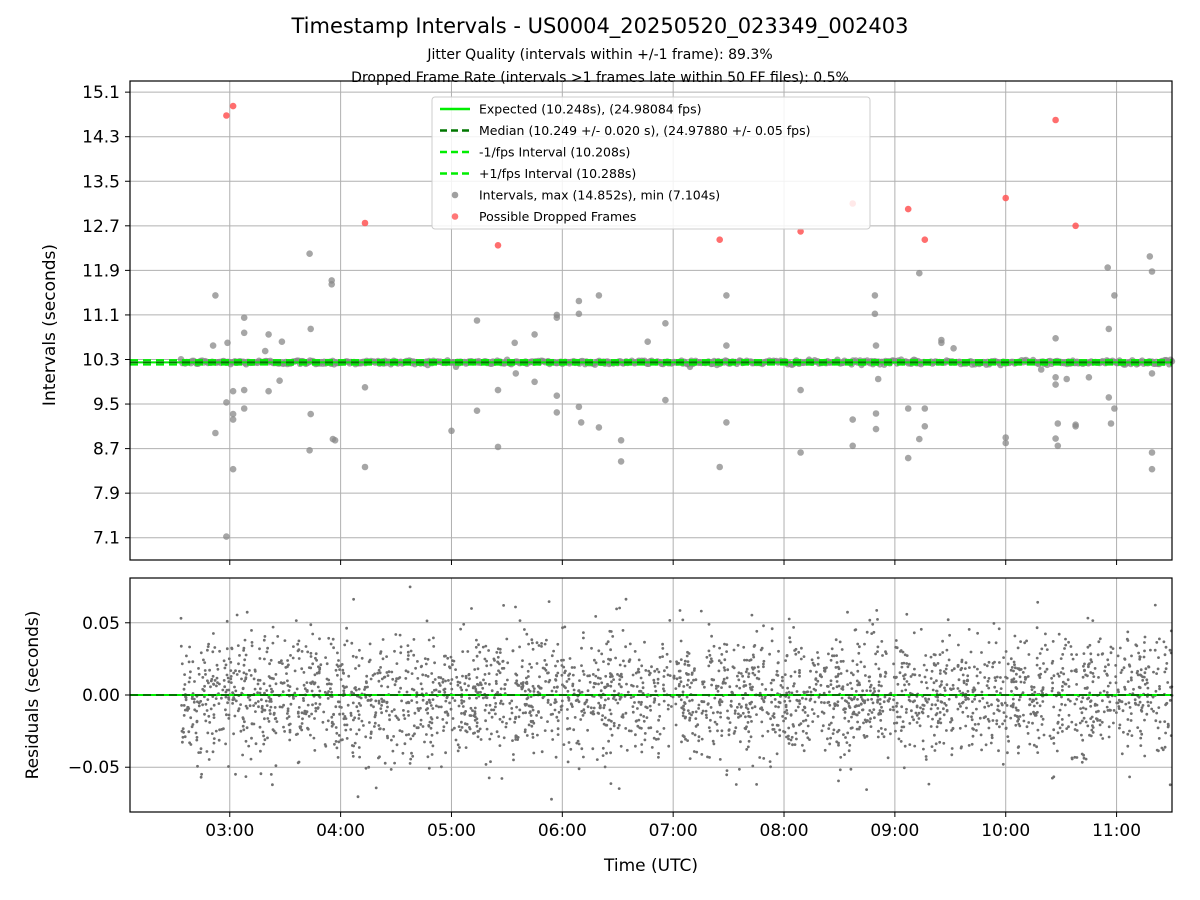  Describe the element at coordinates (599, 195) in the screenshot. I see `legend-intervals-label: Intervals, max (14.852s), min (7.104s)` at that location.